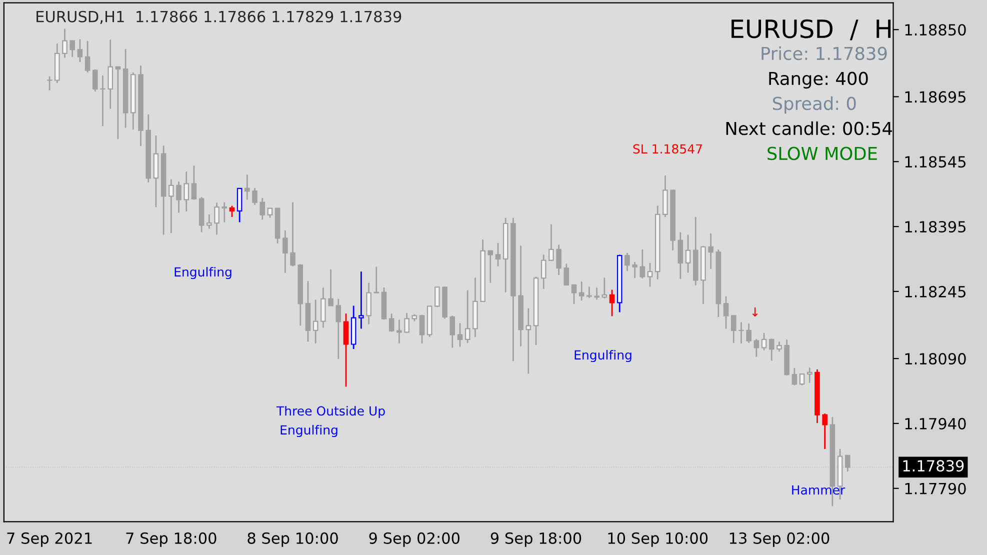  Describe the element at coordinates (536, 539) in the screenshot. I see `x-tick-label: 9 Sep 18:00` at that location.